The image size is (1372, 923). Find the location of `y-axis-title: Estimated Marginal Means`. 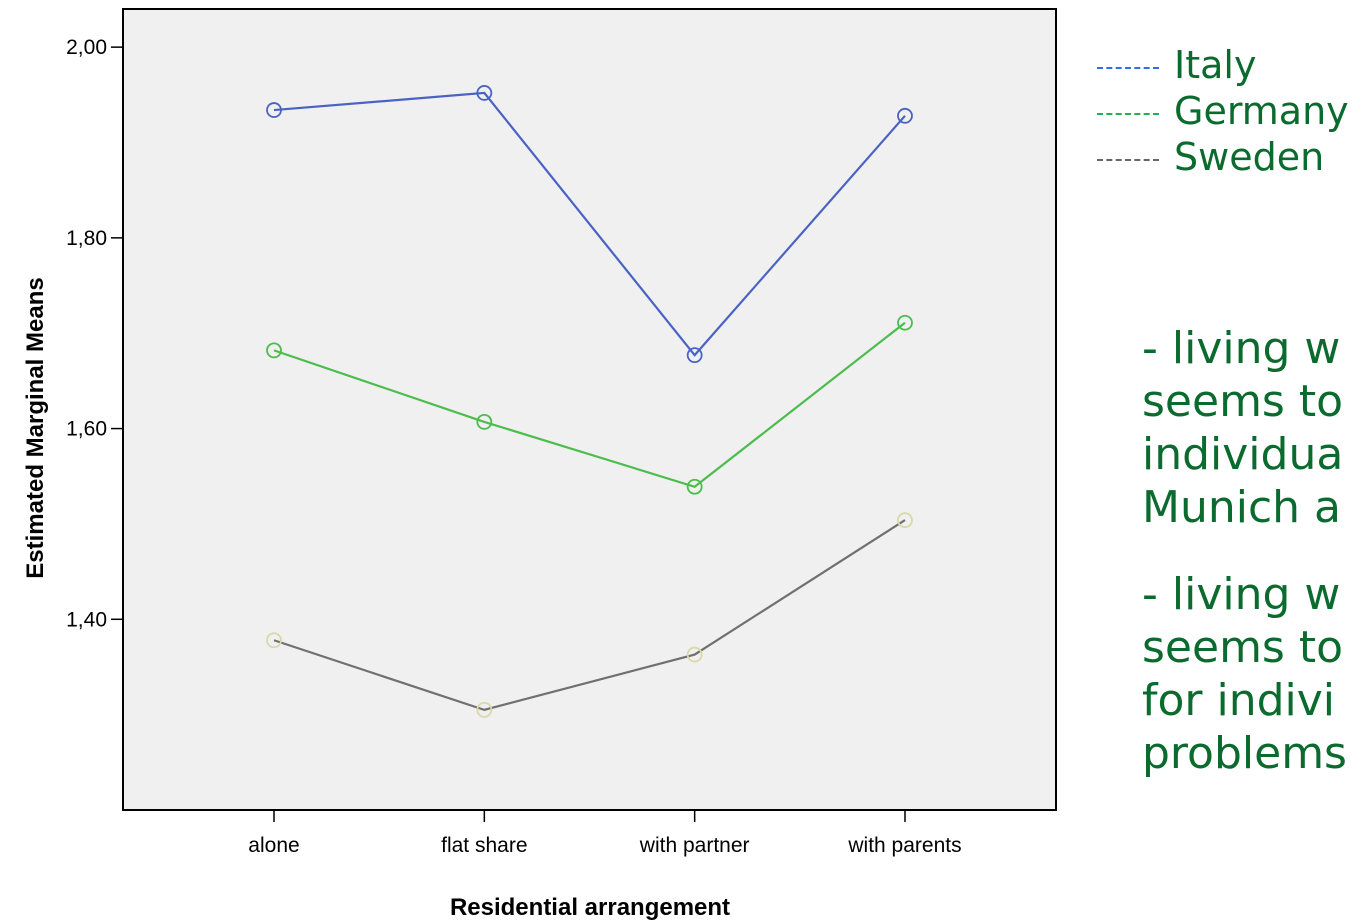

y-axis-title: Estimated Marginal Means is located at coordinates (35, 427).